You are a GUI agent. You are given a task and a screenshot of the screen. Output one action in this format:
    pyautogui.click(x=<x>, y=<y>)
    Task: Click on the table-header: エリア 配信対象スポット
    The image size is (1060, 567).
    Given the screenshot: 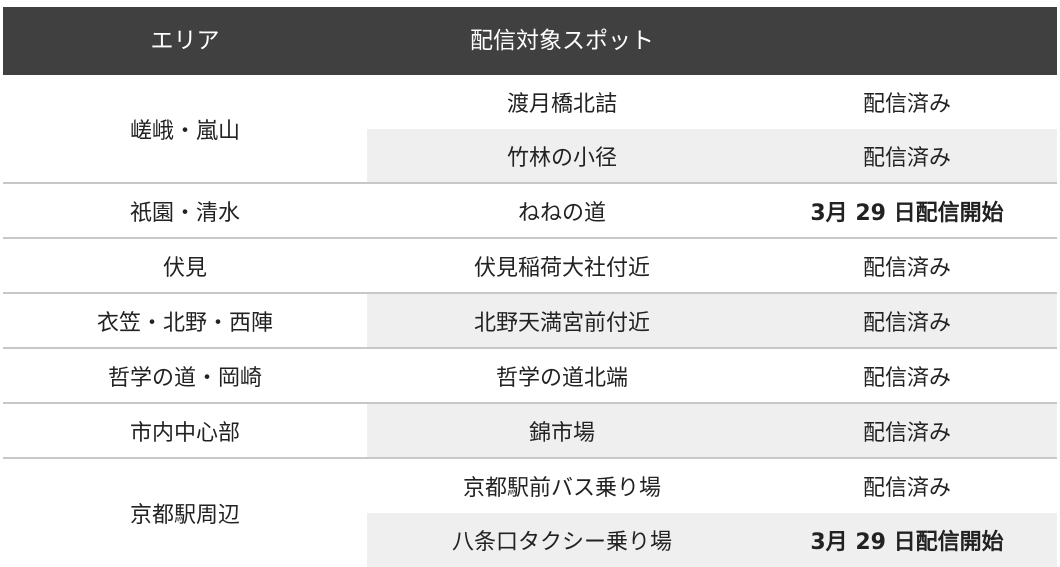 What is the action you would take?
    pyautogui.click(x=530, y=41)
    